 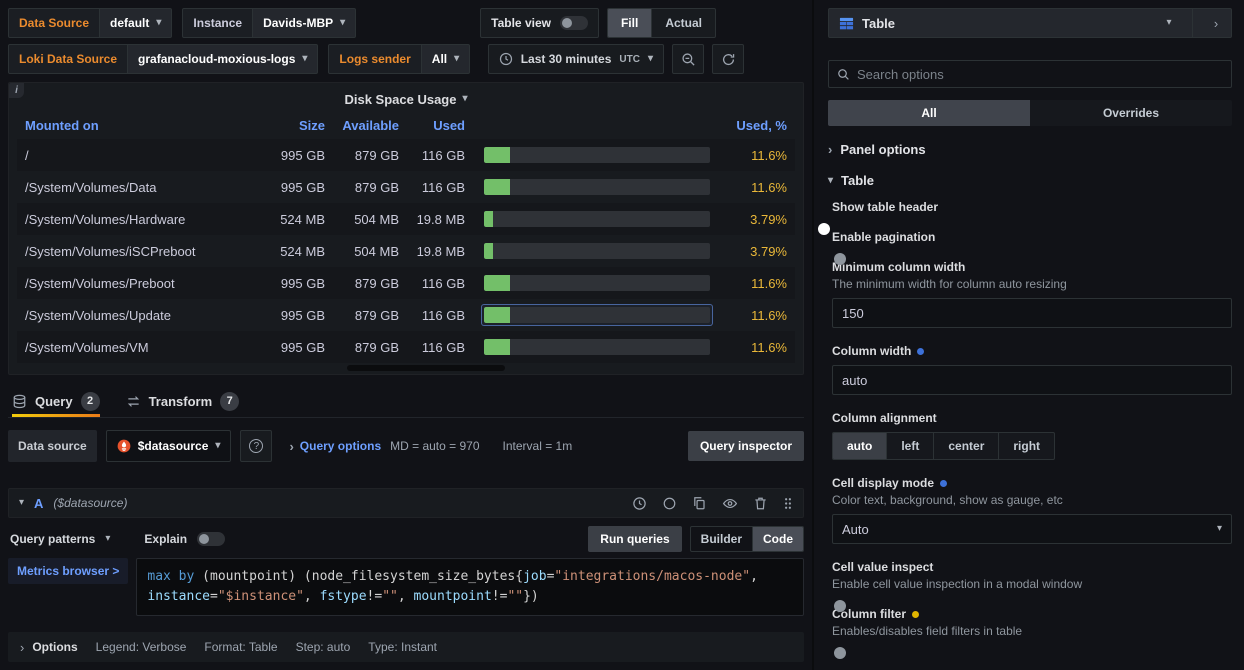 I want to click on field-enable-pagination: Enable pagination, so click(x=1032, y=237).